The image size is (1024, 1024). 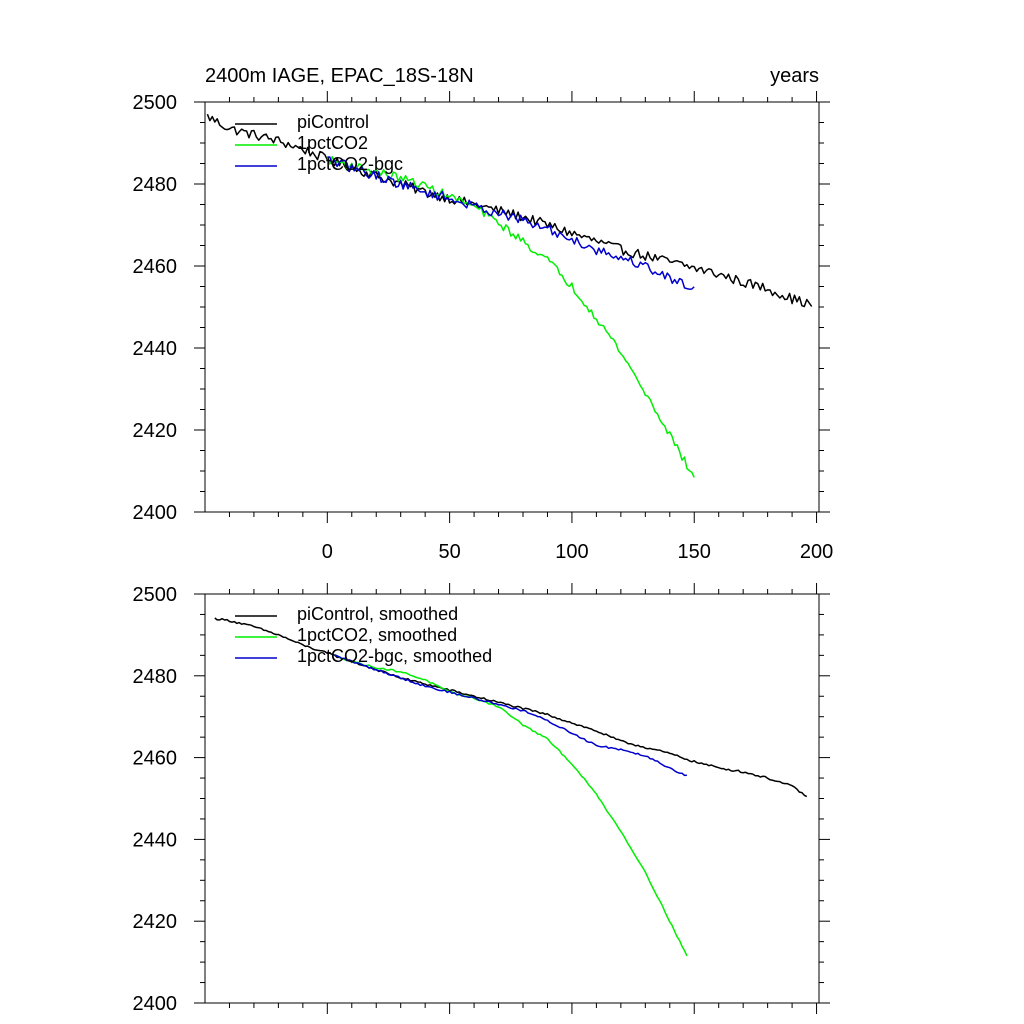 I want to click on x-tick-label: 50, so click(x=449, y=552).